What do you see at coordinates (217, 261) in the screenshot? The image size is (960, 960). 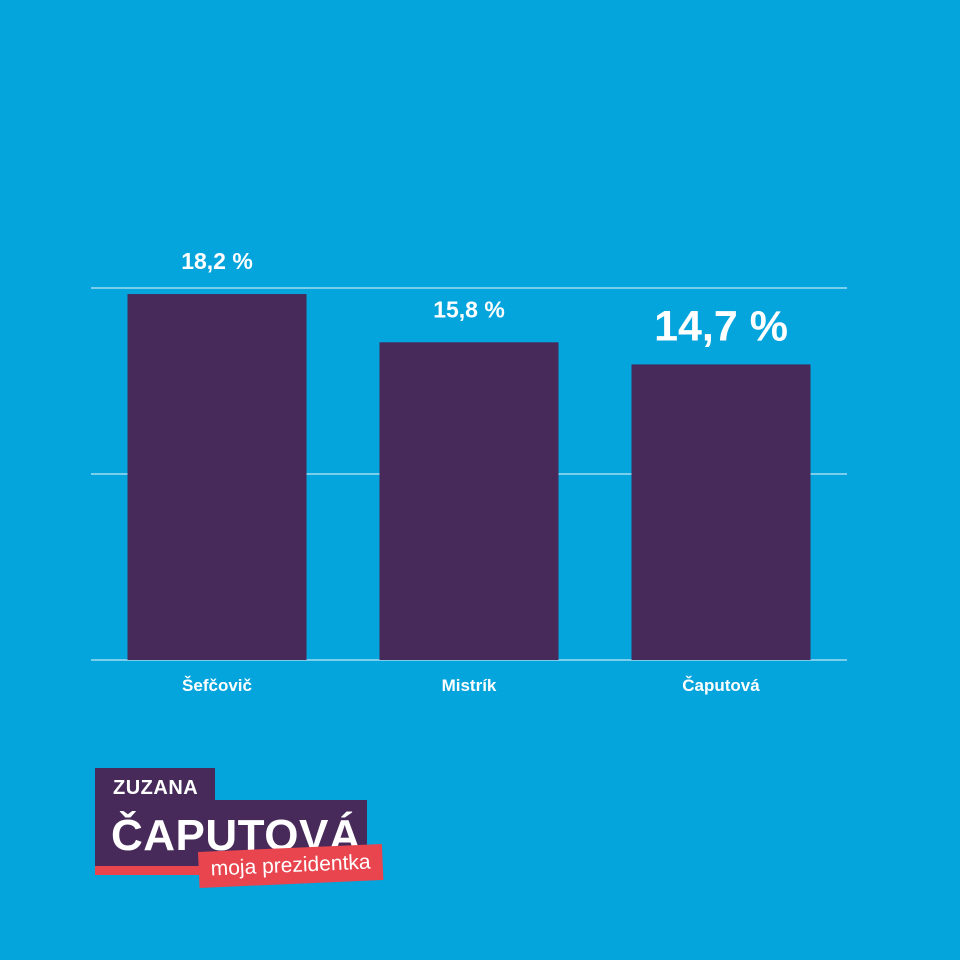 I see `value-label-0: 18,2 %` at bounding box center [217, 261].